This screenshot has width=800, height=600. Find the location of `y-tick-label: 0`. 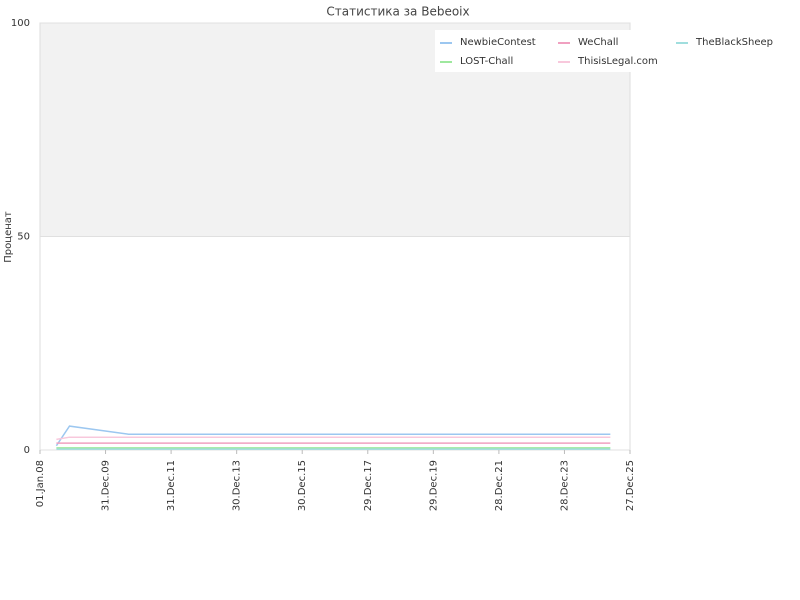

y-tick-label: 0 is located at coordinates (27, 450).